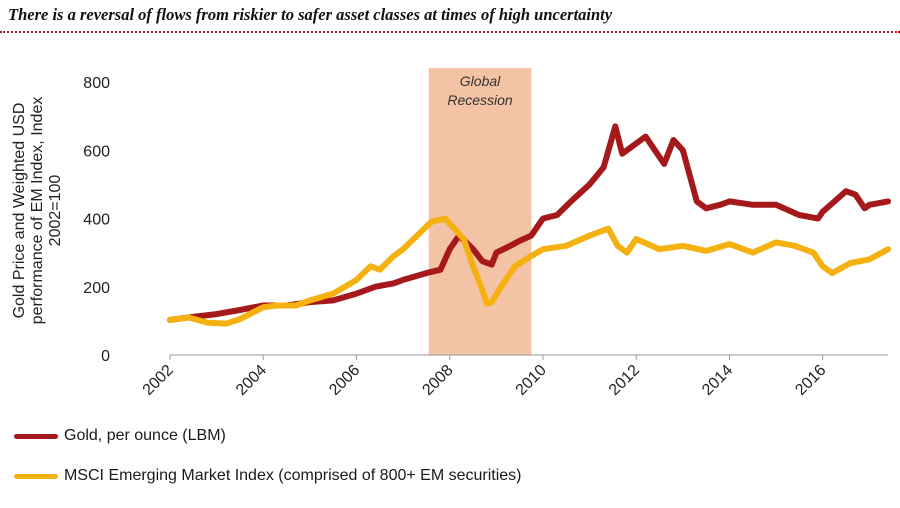 The height and width of the screenshot is (508, 900). Describe the element at coordinates (480, 81) in the screenshot. I see `recession-label-line1: Global` at that location.